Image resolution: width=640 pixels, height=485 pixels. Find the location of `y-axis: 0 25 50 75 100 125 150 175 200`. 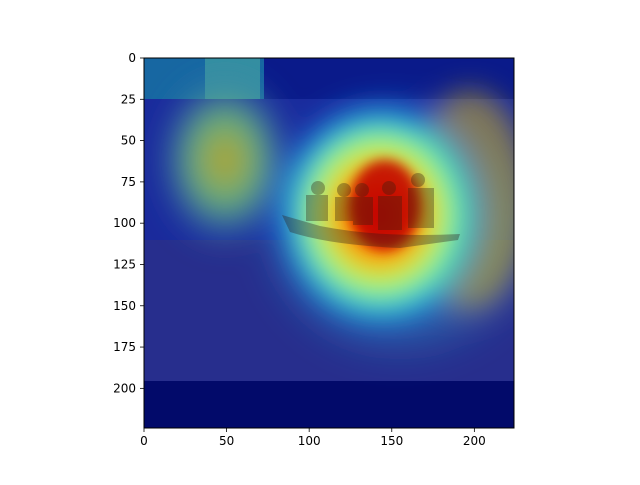

y-axis: 0 25 50 75 100 125 150 175 200 is located at coordinates (128, 223).